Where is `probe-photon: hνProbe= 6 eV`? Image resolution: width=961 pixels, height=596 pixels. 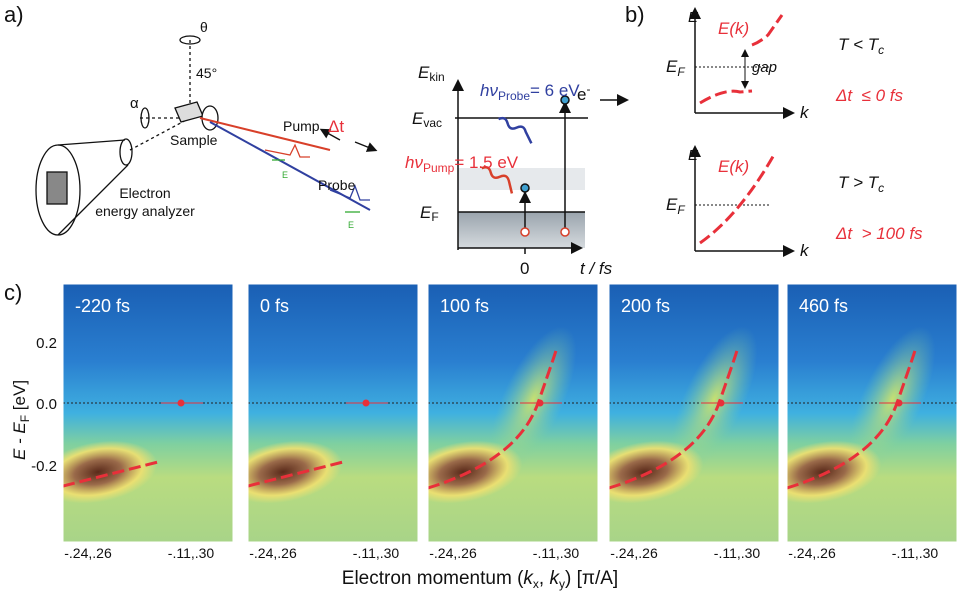
probe-photon: hνProbe= 6 eV is located at coordinates (530, 92).